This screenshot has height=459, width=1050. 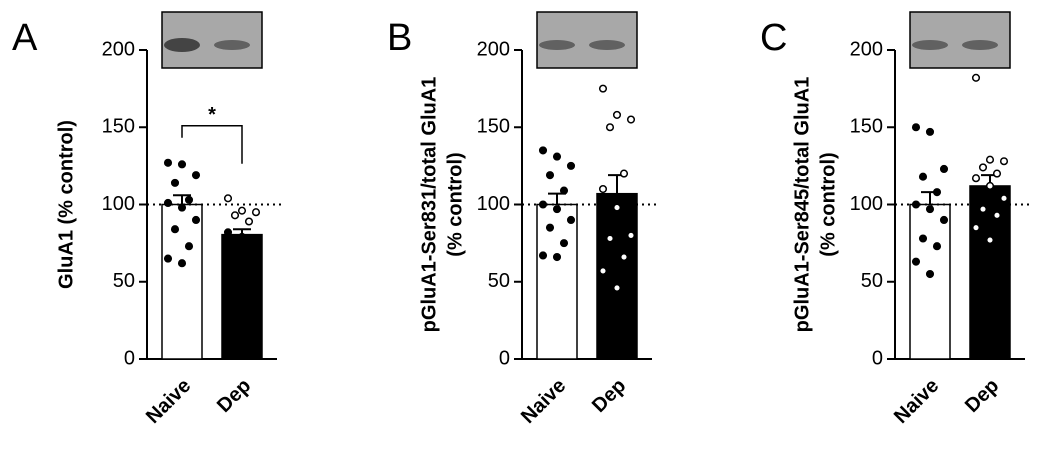 I want to click on panel-label: A, so click(x=25, y=38).